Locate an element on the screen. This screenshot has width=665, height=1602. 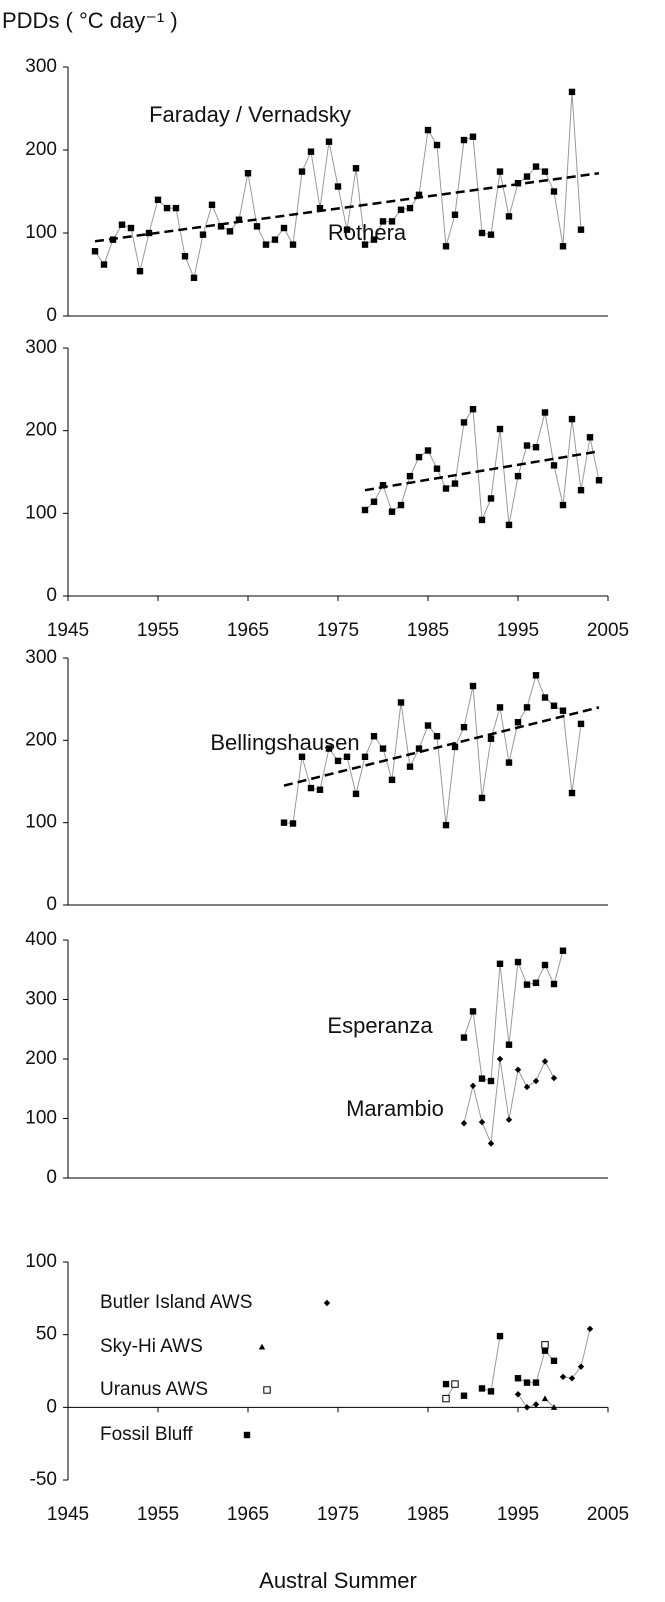
series-label: Marambio is located at coordinates (395, 1108).